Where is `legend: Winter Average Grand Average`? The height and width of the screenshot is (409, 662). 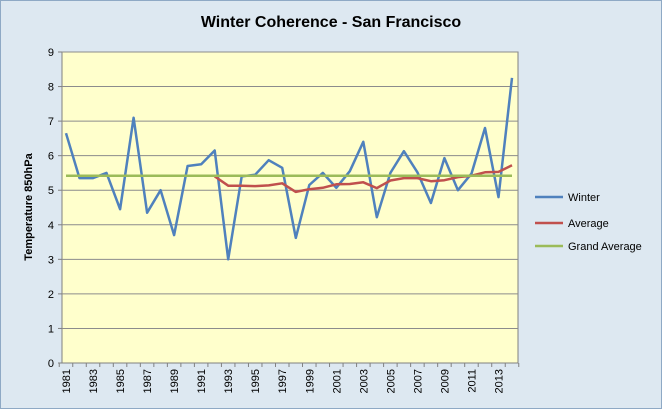
legend: Winter Average Grand Average is located at coordinates (588, 222).